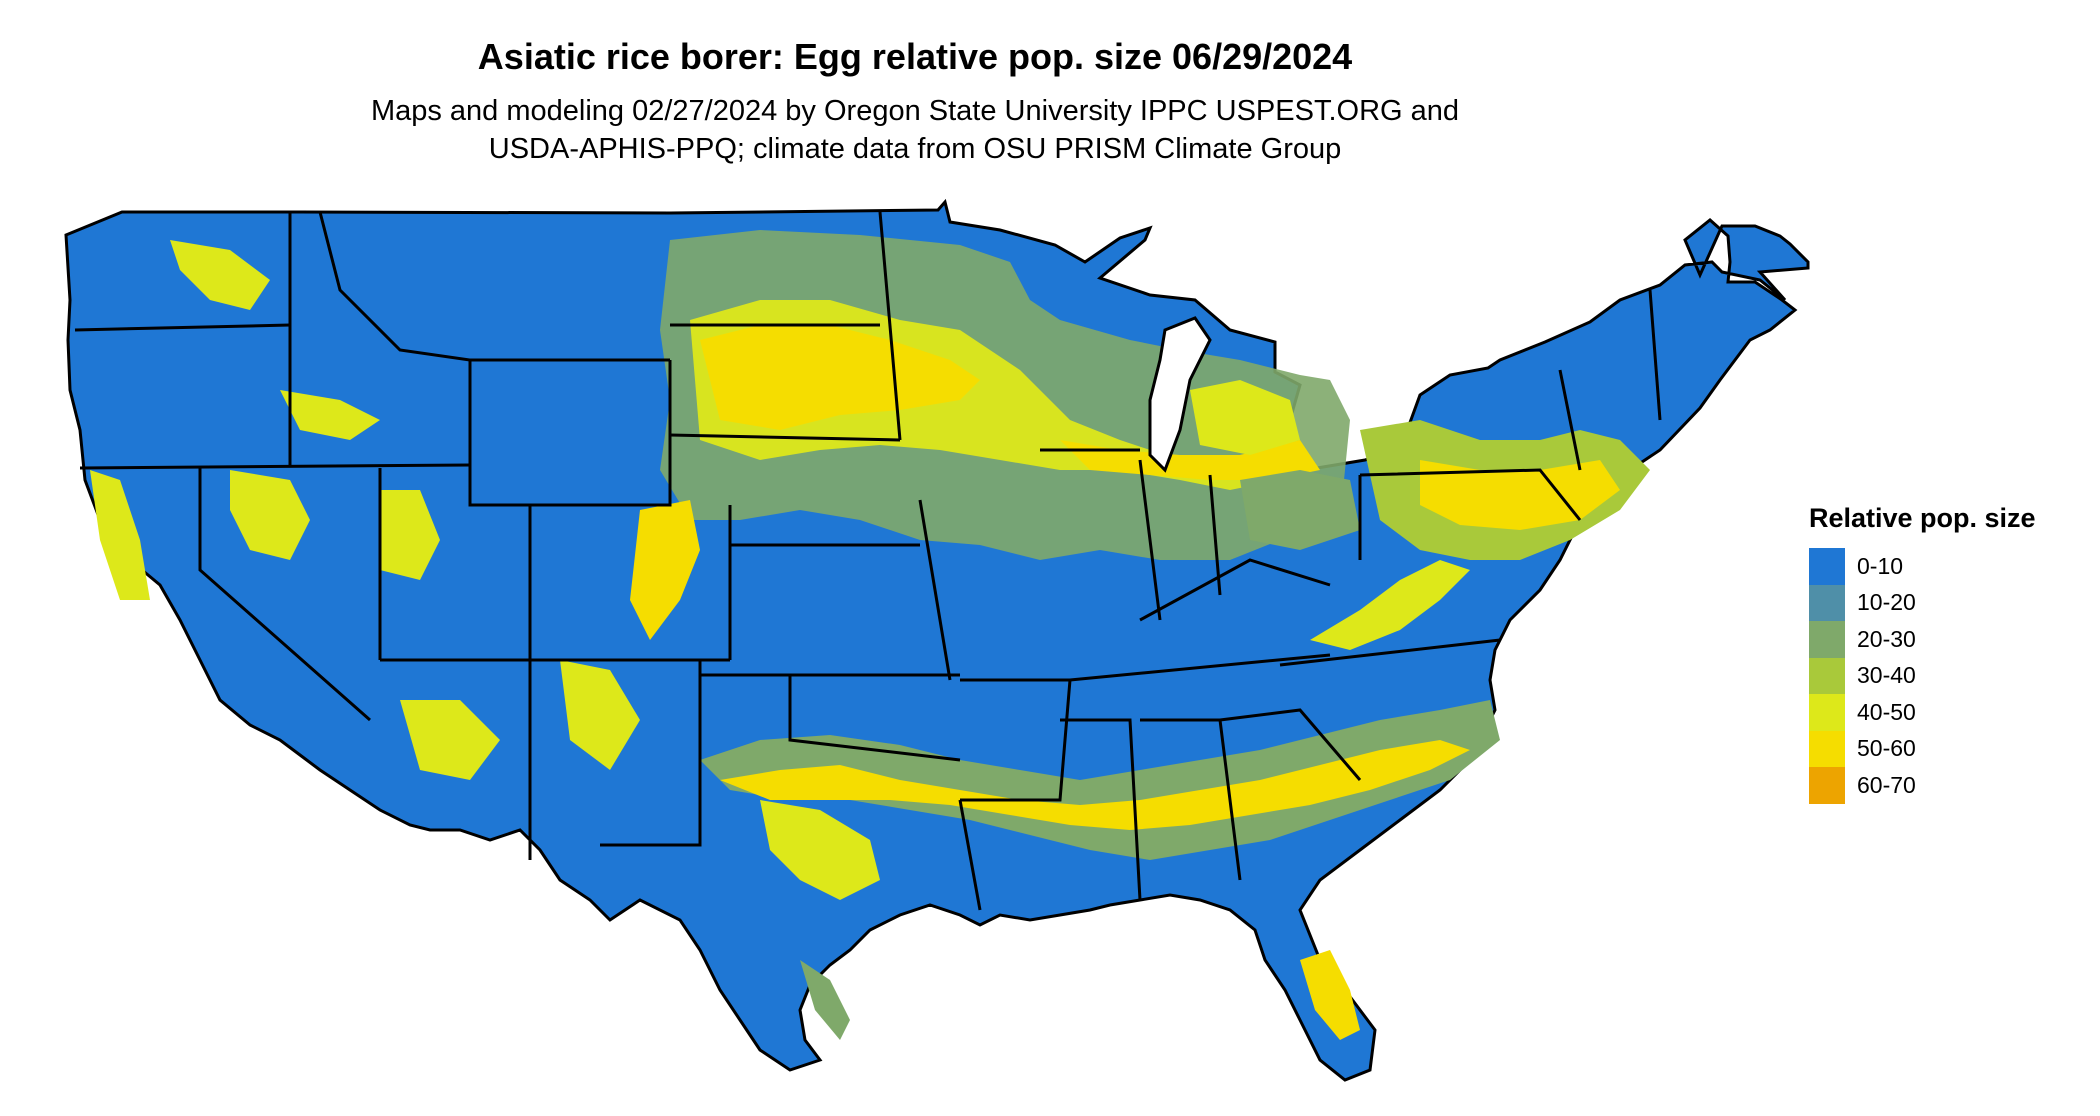 The height and width of the screenshot is (1116, 2100). I want to click on band-south-green, so click(1100, 780).